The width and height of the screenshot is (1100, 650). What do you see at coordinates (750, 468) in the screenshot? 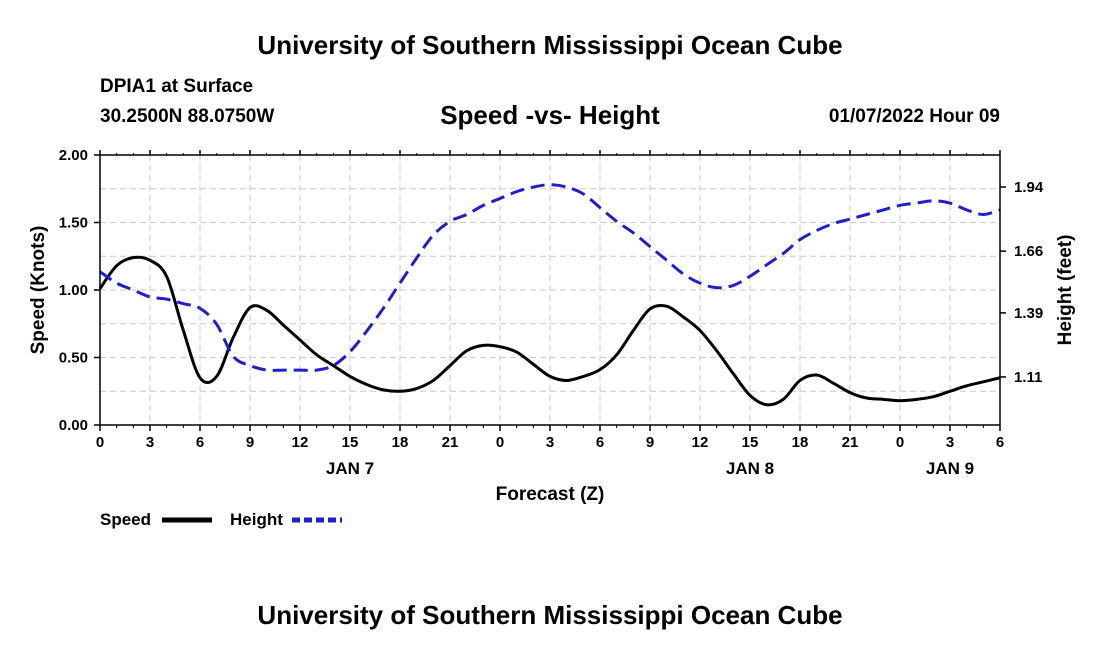
I see `day-label: JAN 8` at bounding box center [750, 468].